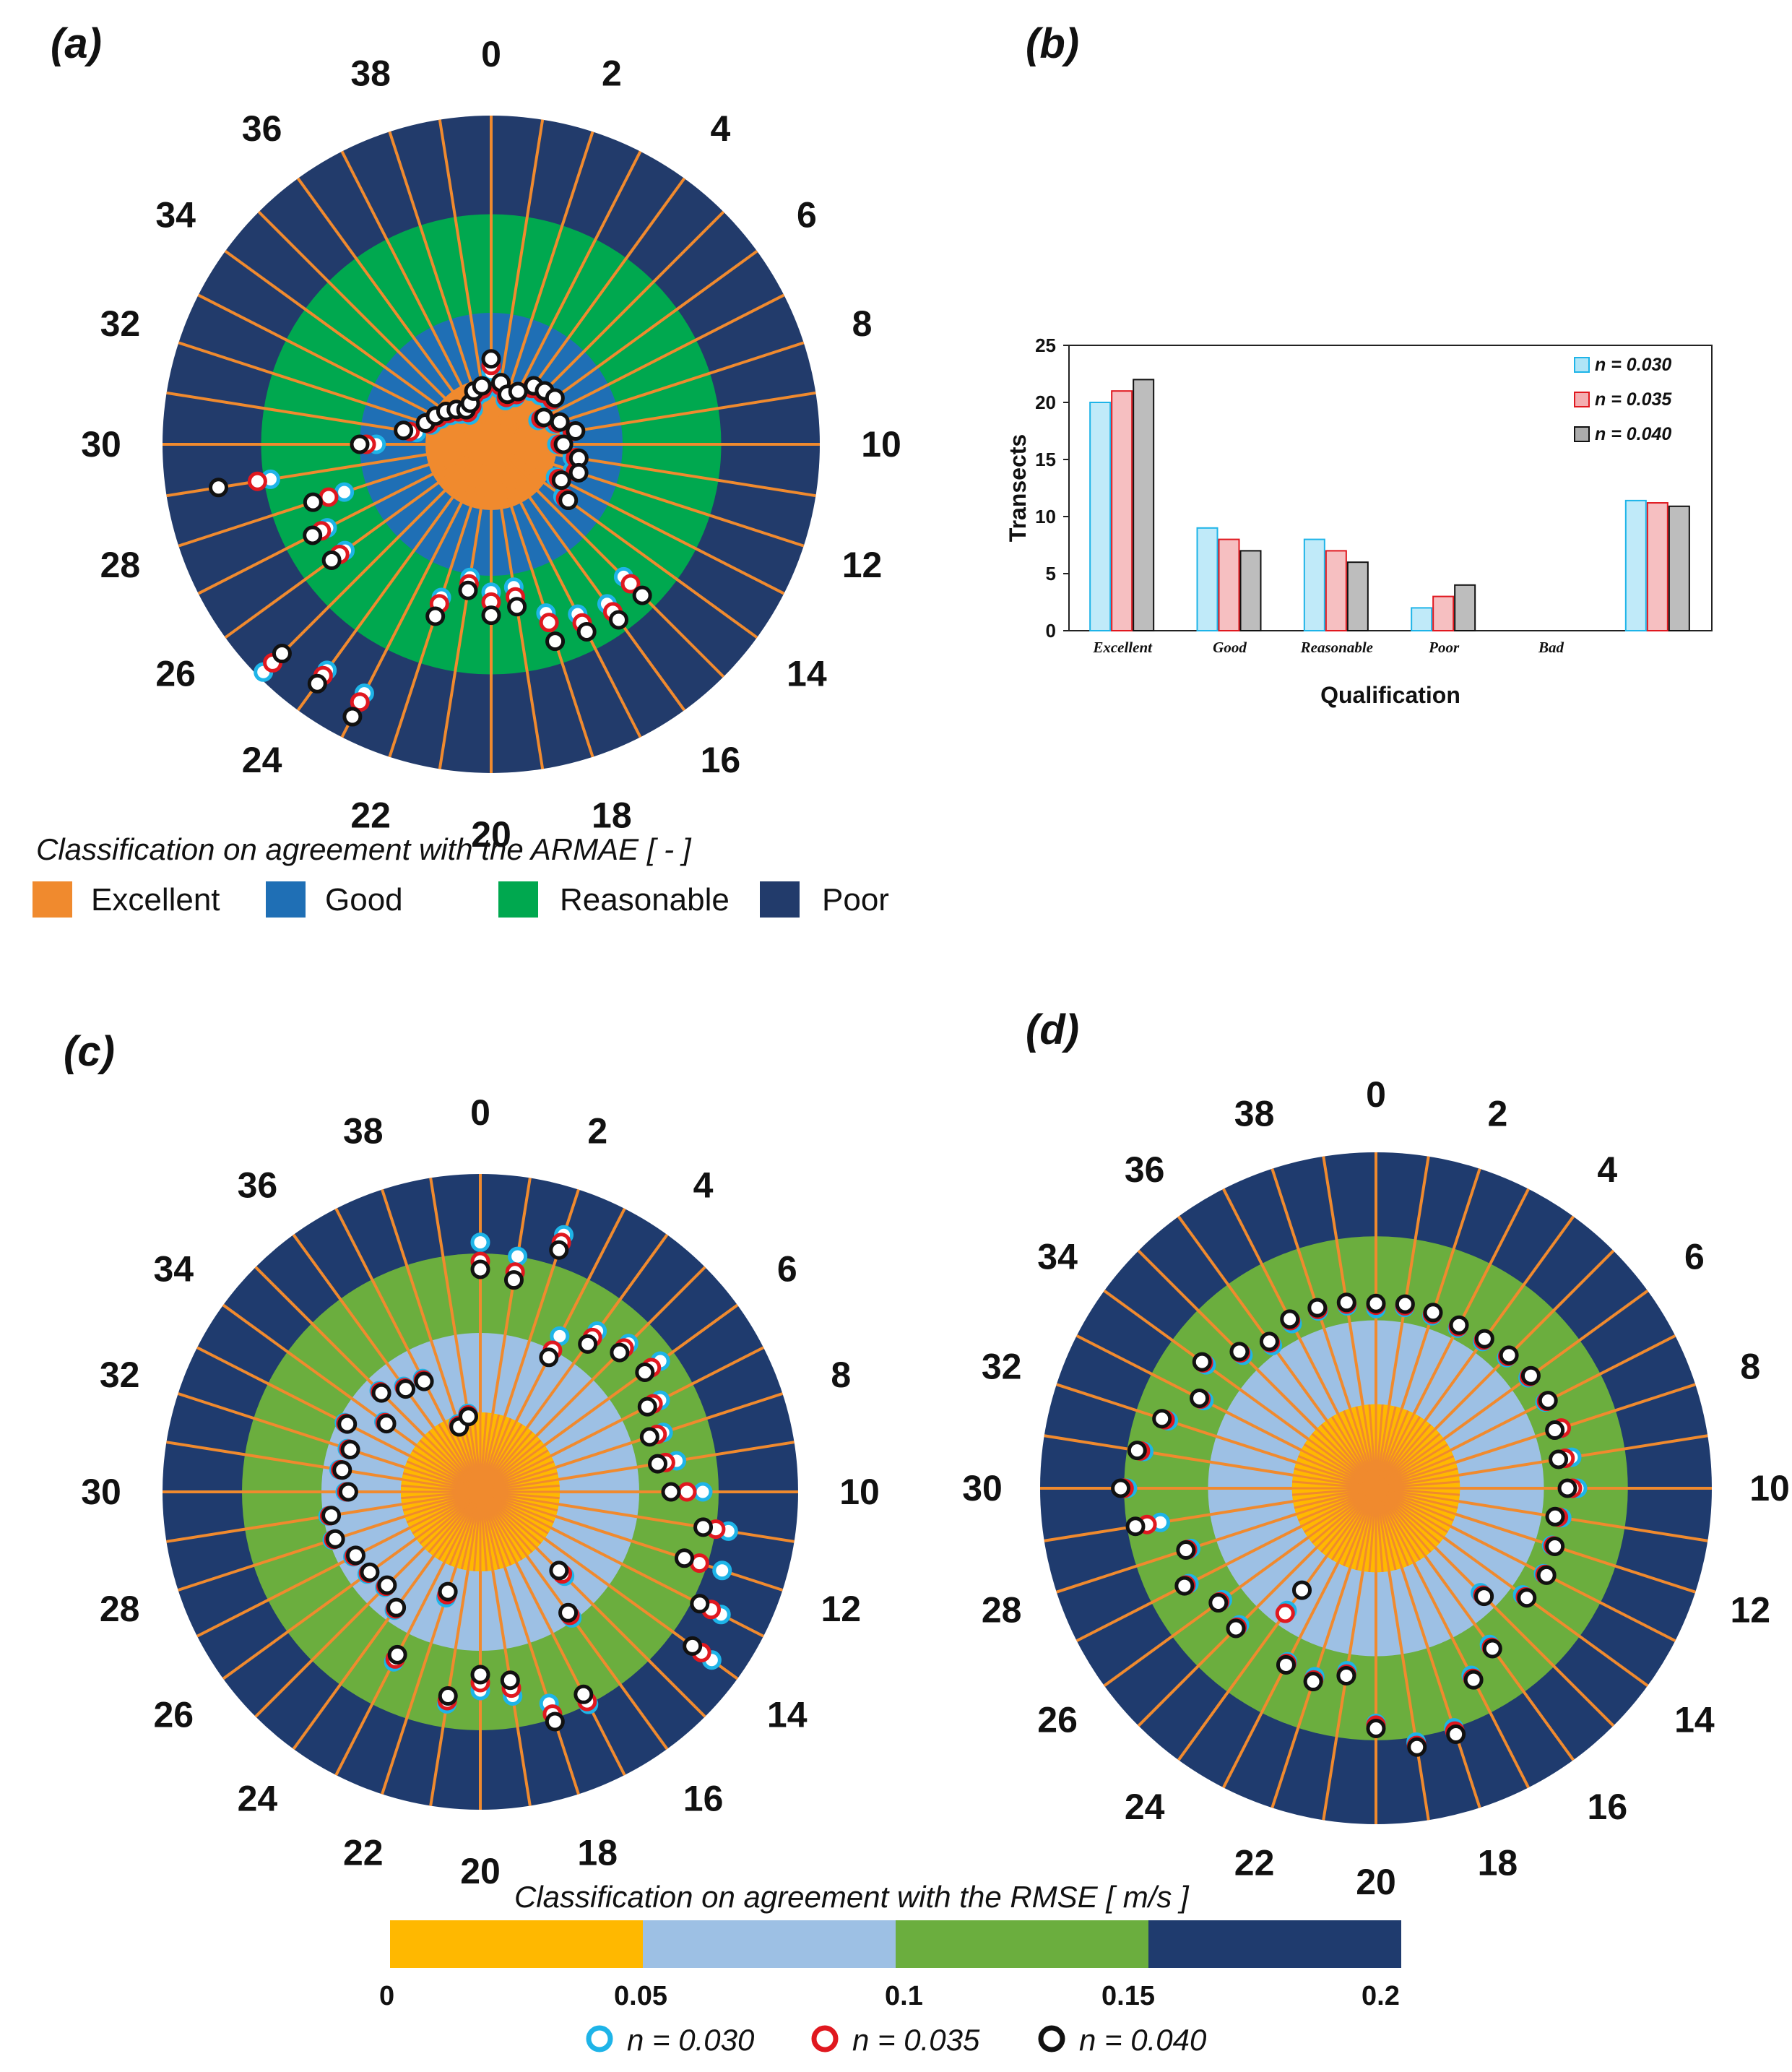 The image size is (1792, 2072). I want to click on ring-label-18: 18, so click(612, 816).